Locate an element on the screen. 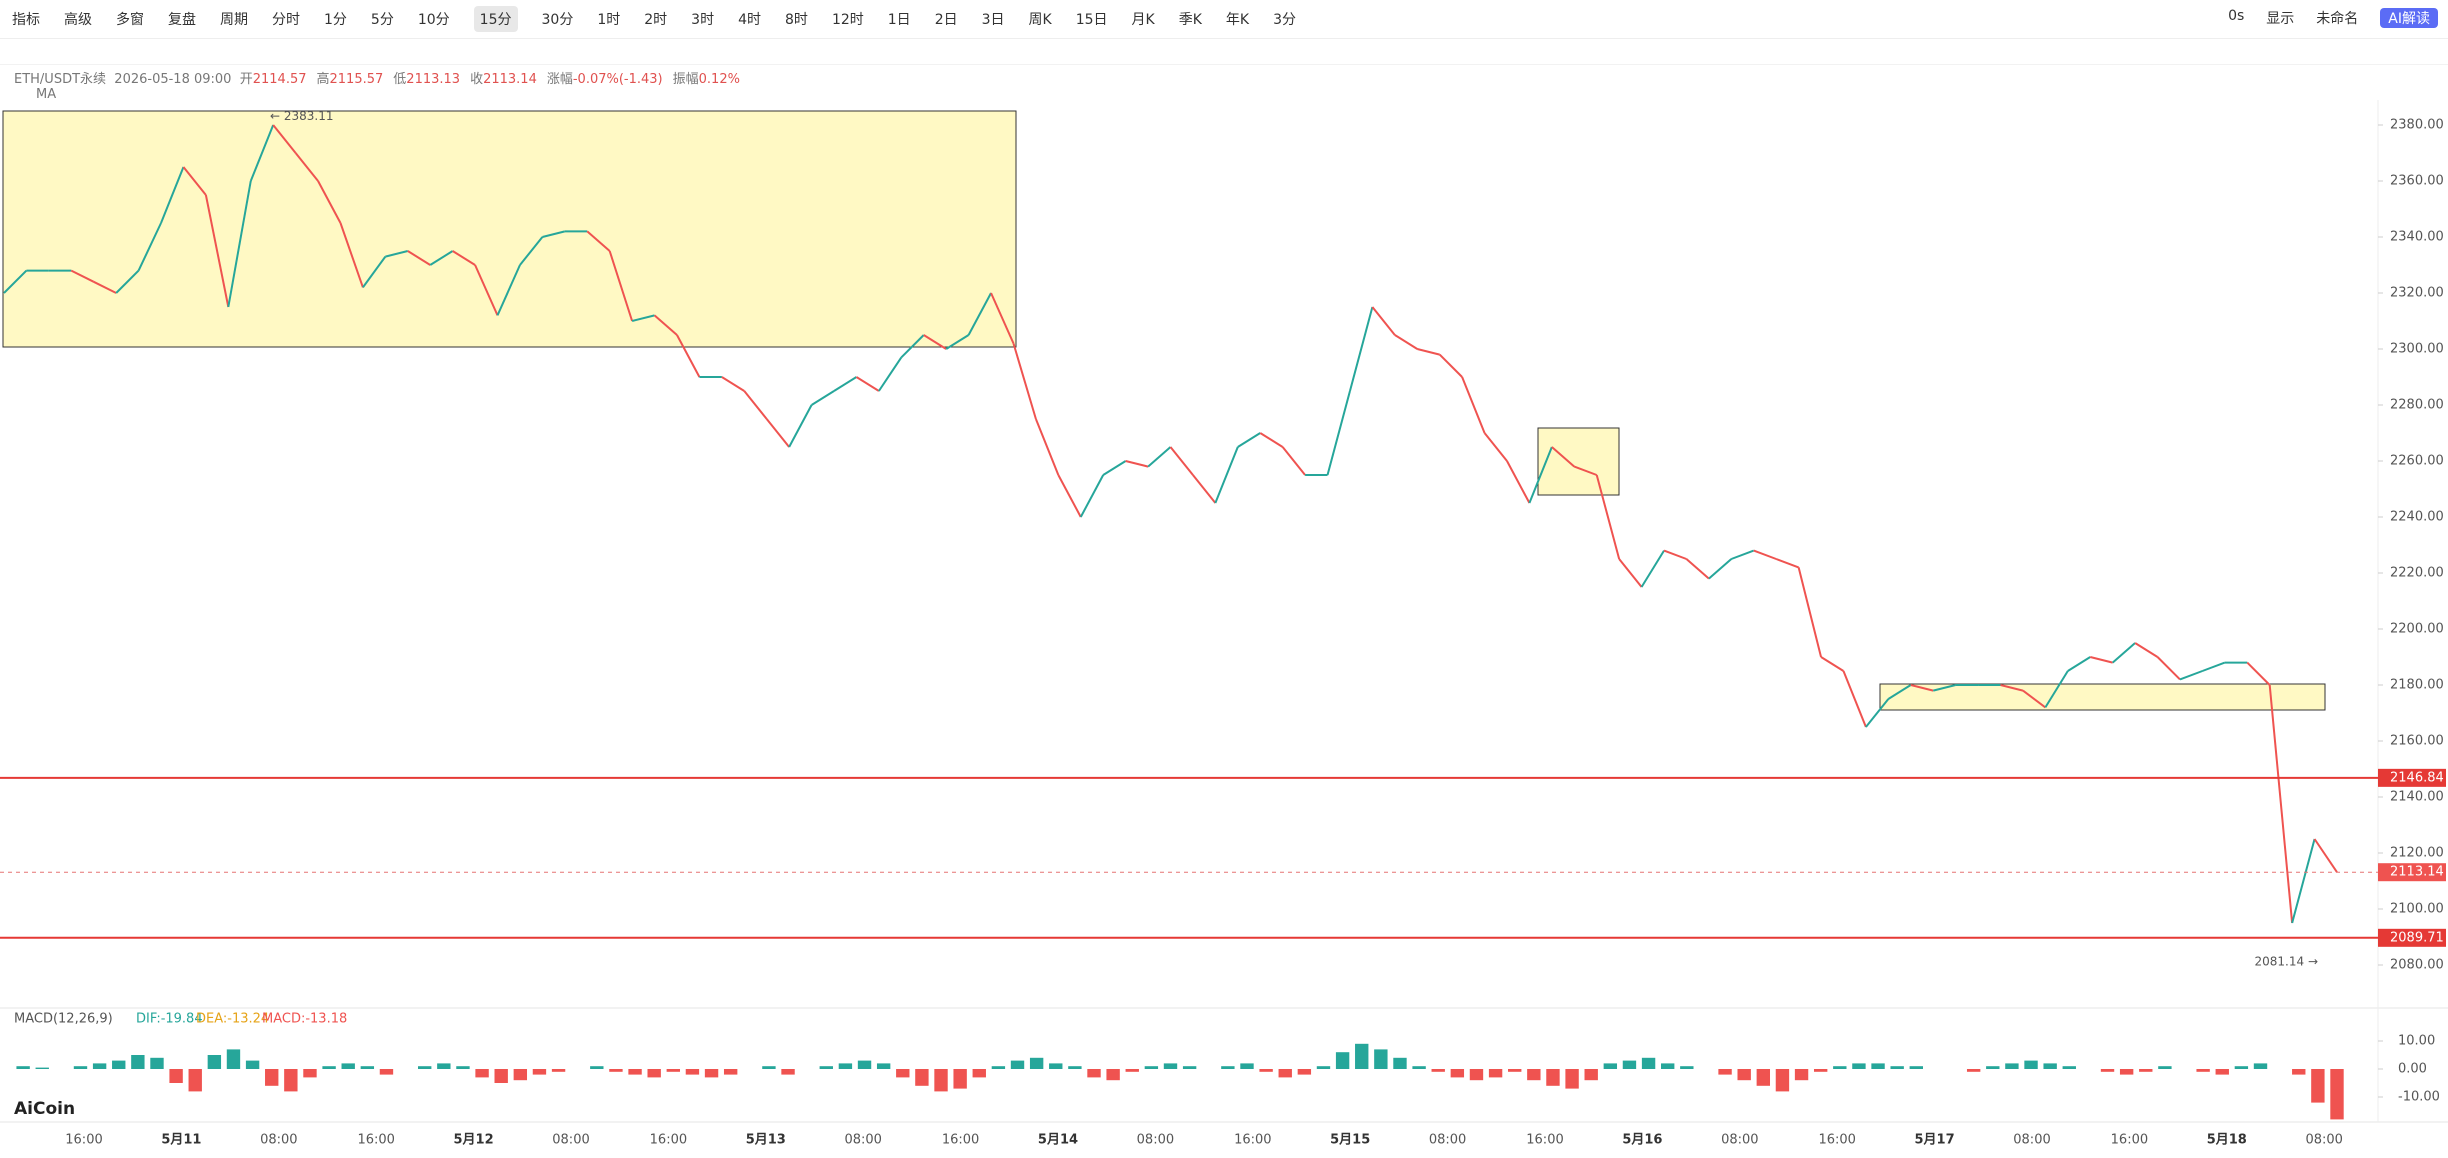  period-button: 1日 is located at coordinates (899, 20).